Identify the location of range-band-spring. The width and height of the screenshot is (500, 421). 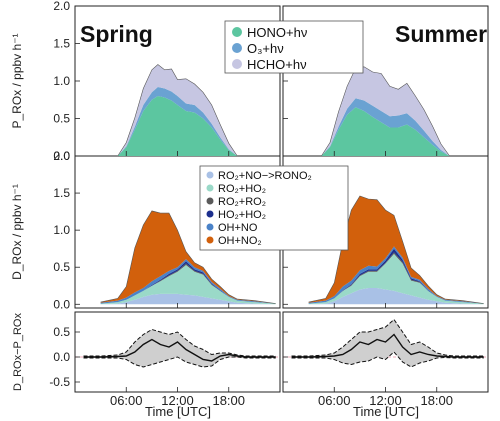
(179, 348).